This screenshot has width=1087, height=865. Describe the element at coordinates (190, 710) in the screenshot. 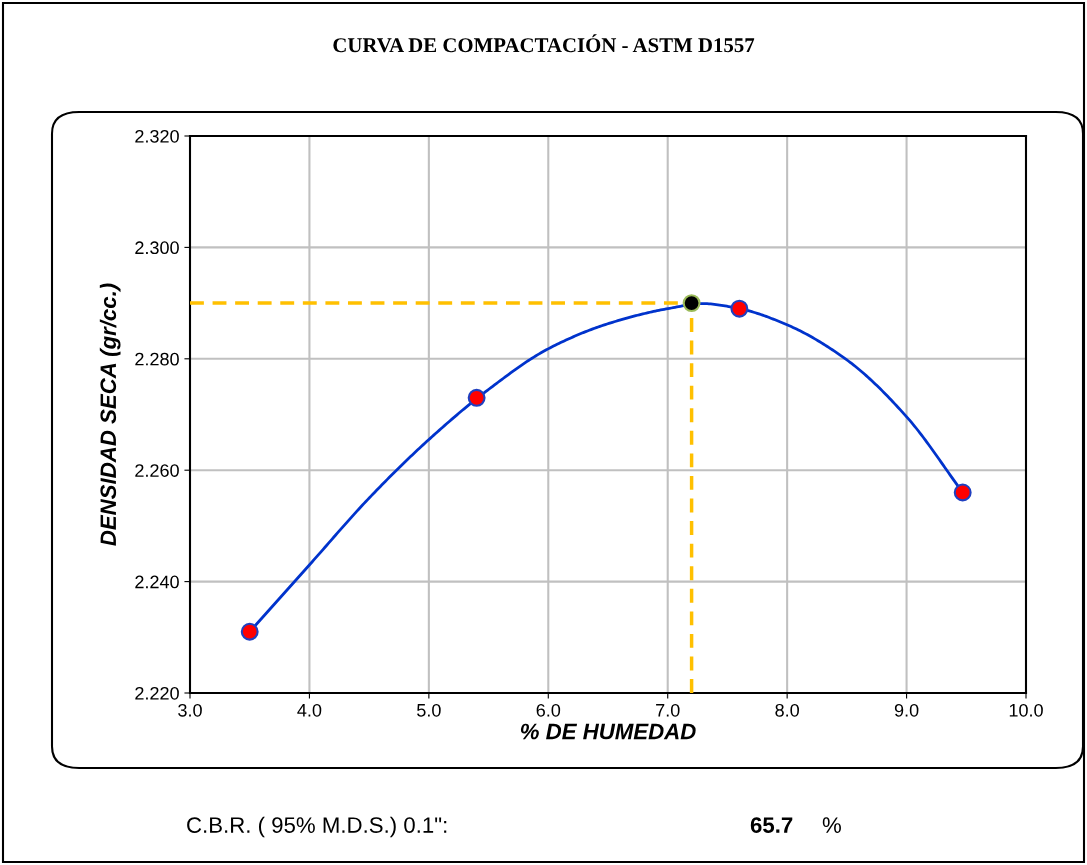

I see `x-tick-label: 3.0` at that location.